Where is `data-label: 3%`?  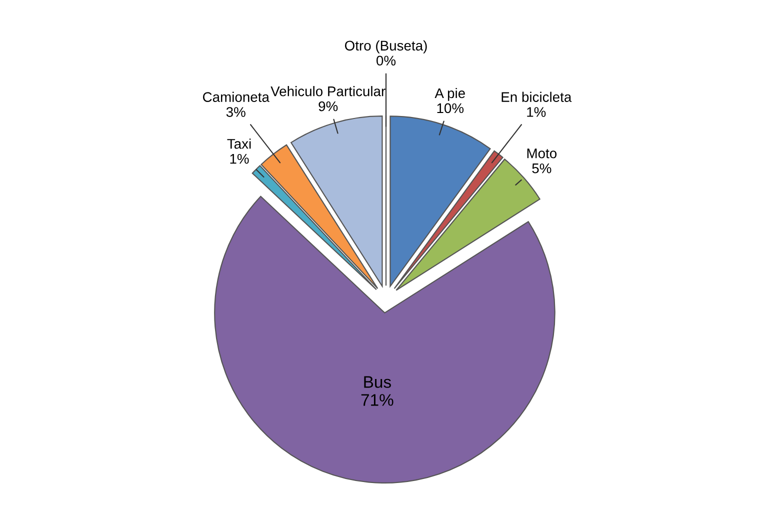 data-label: 3% is located at coordinates (236, 112).